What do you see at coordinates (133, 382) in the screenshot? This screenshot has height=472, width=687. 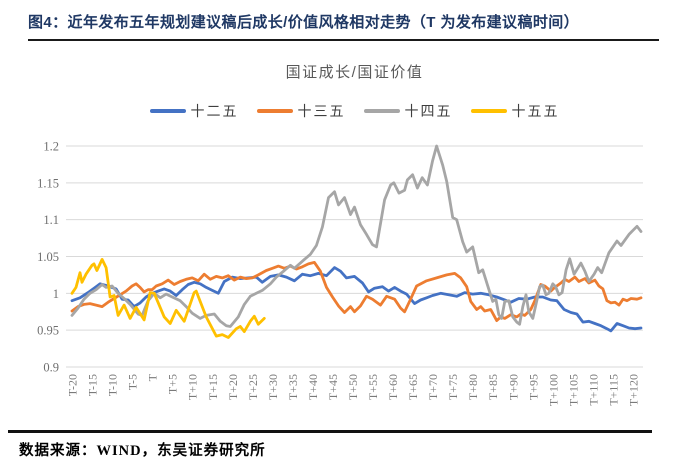 I see `x-tick-label: T-5` at bounding box center [133, 382].